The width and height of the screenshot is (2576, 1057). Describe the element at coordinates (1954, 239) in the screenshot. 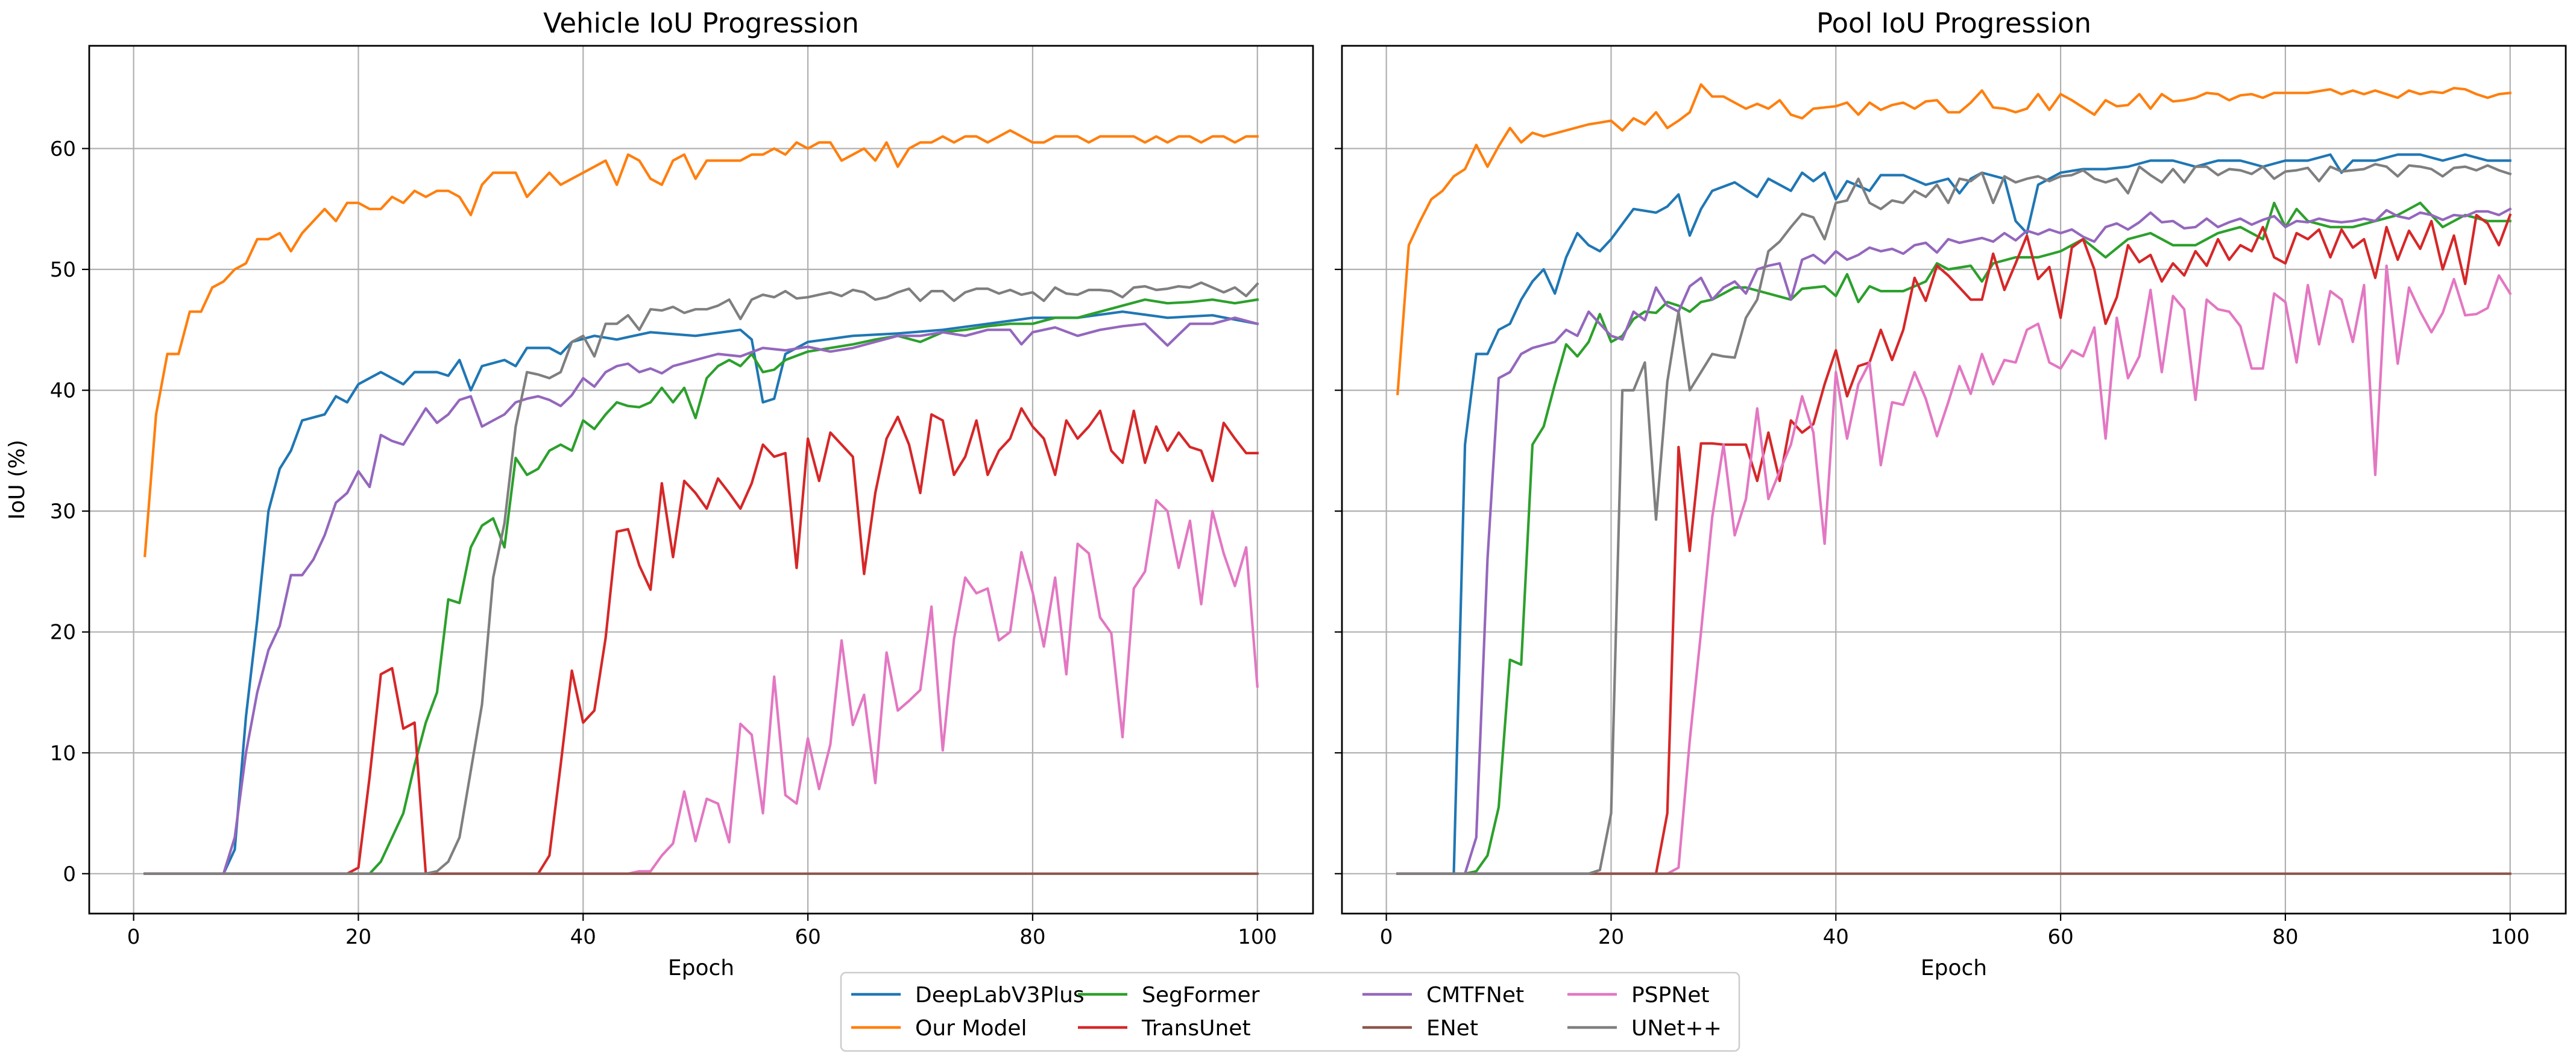

I see `pool-series-our-model` at that location.